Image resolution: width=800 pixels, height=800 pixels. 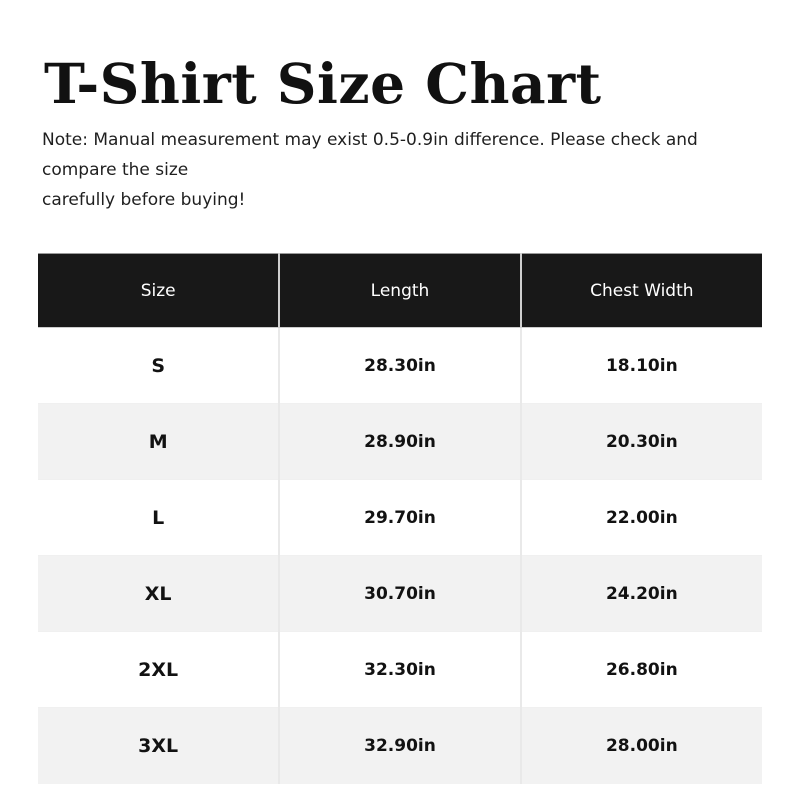 I want to click on size-cell: S, so click(x=158, y=365).